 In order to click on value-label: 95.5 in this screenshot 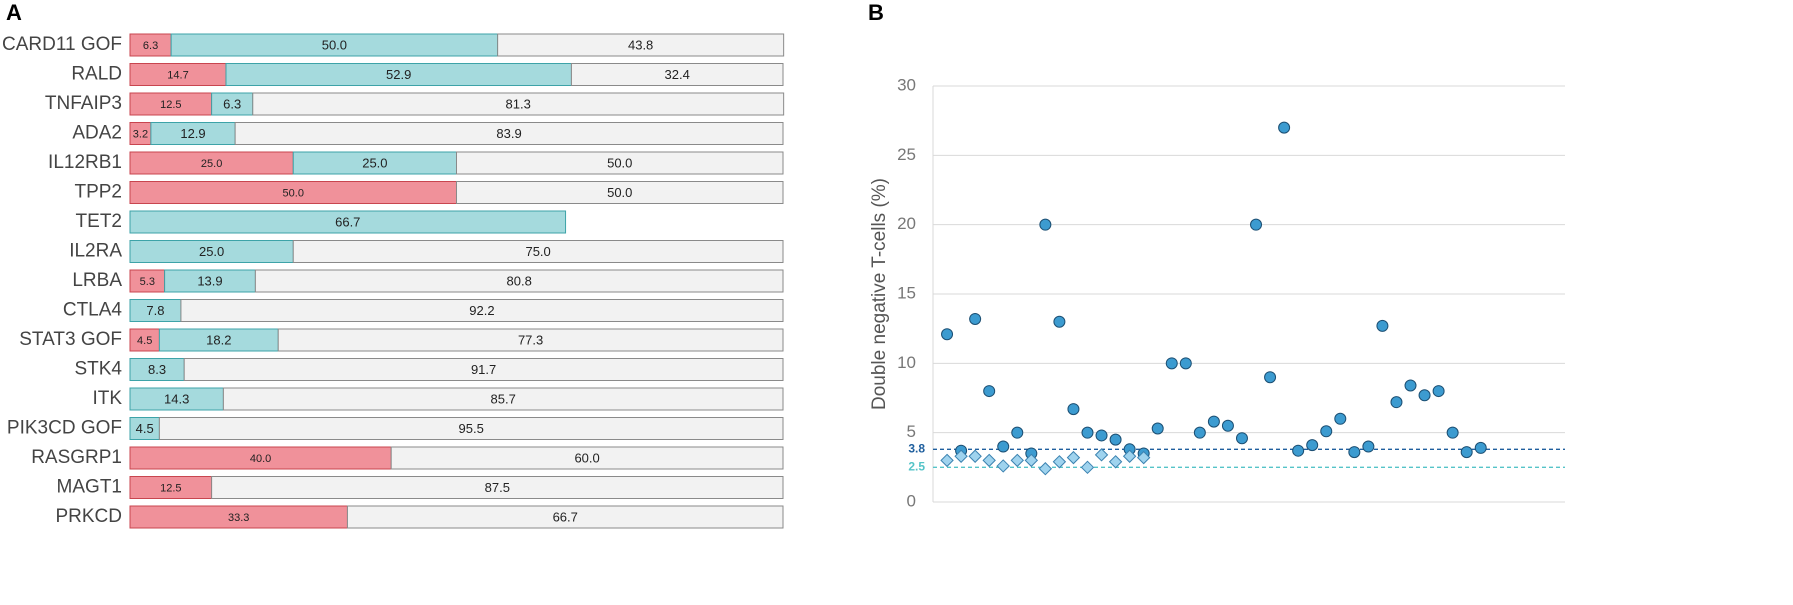, I will do `click(471, 428)`.